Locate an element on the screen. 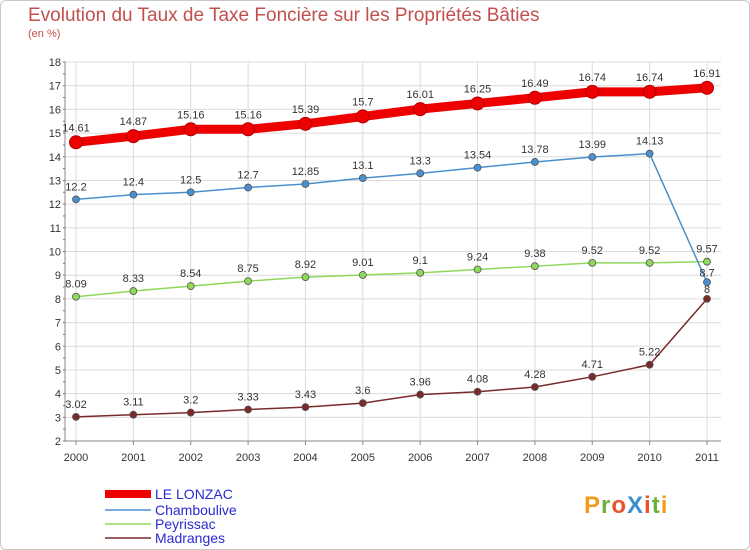  data-label: 12.7 is located at coordinates (247, 176).